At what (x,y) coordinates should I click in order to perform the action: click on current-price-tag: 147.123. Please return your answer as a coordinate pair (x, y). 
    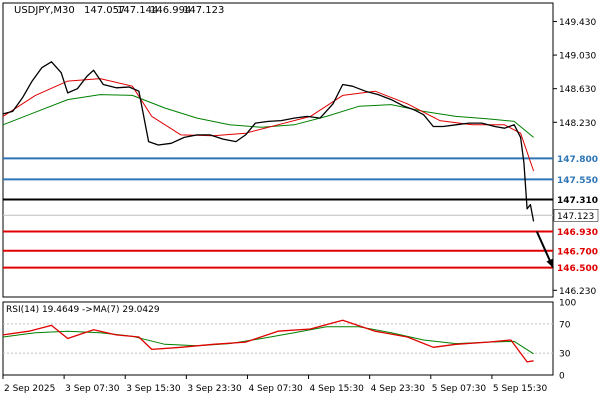
    Looking at the image, I should click on (575, 217).